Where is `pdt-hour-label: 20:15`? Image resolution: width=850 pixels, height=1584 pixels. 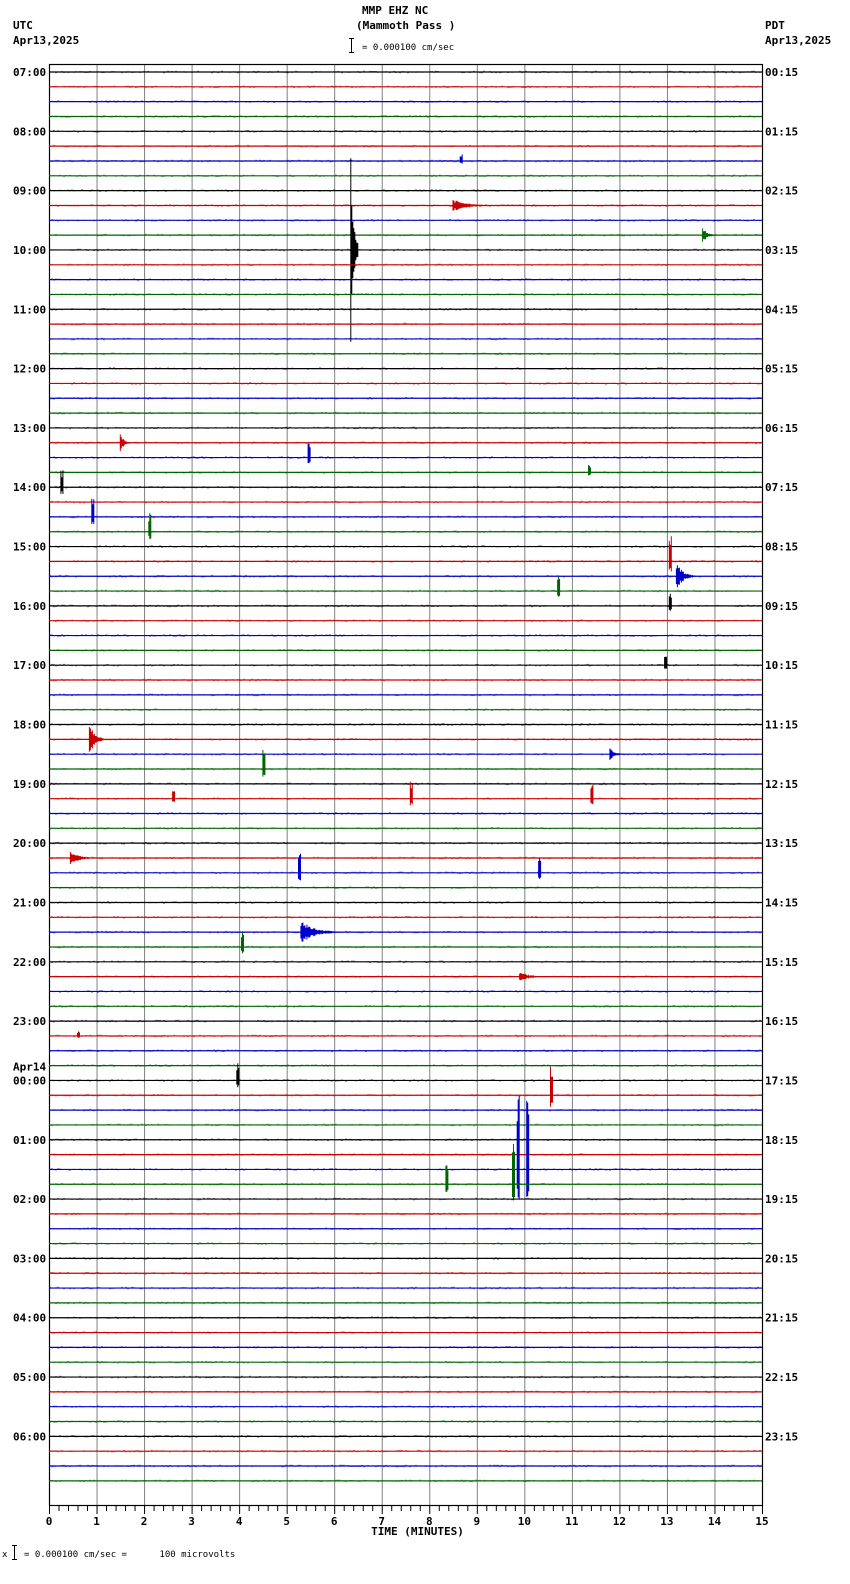
pdt-hour-label: 20:15 is located at coordinates (781, 1258).